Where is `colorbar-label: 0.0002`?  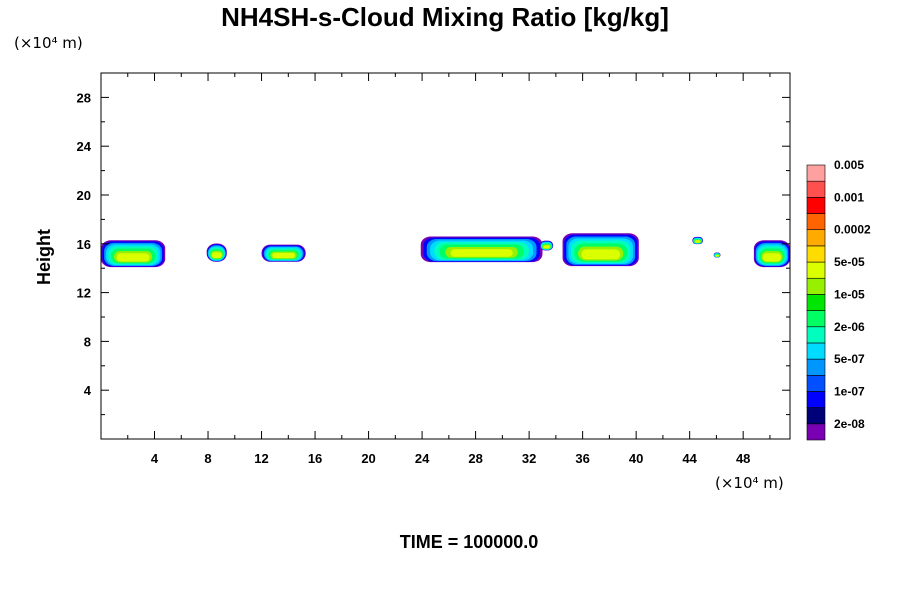
colorbar-label: 0.0002 is located at coordinates (852, 230).